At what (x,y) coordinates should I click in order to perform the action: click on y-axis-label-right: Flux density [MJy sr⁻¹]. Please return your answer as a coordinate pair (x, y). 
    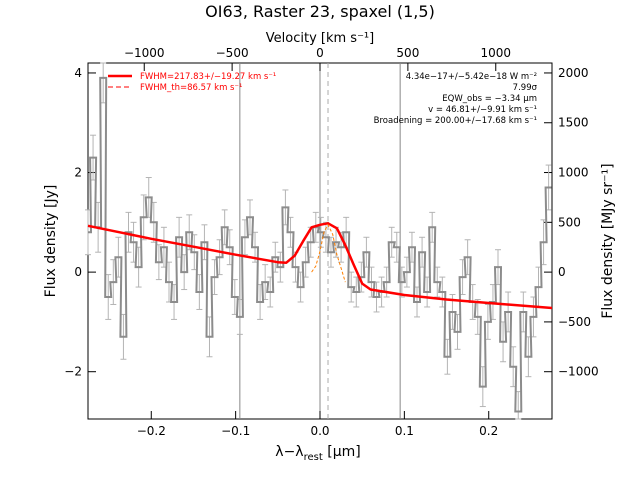
    Looking at the image, I should click on (608, 240).